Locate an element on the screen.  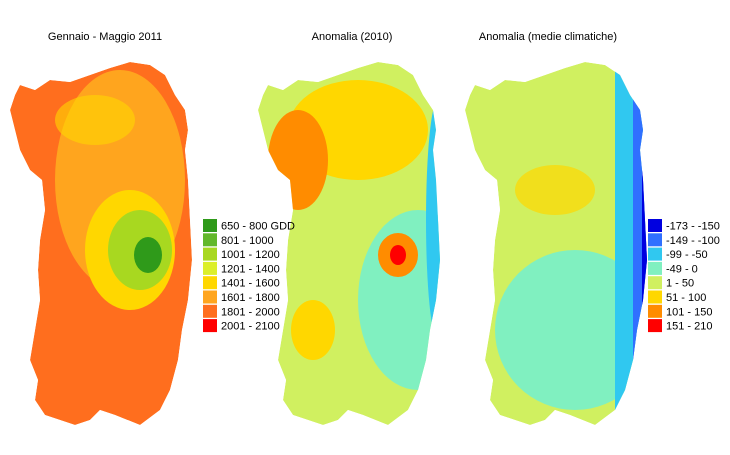
legend-label: 1001 - 1200 is located at coordinates (250, 255).